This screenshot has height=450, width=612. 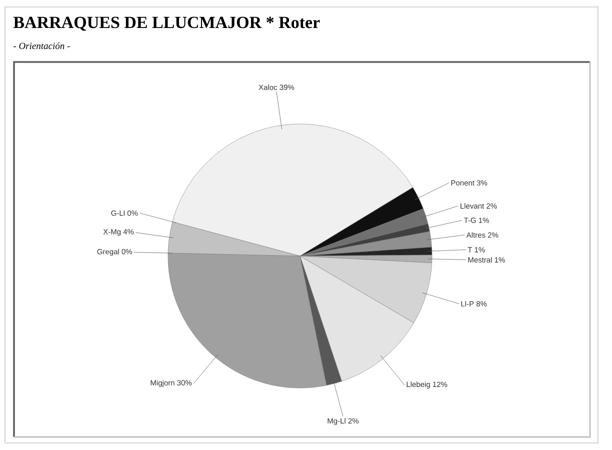 I want to click on chart-subtitle: - Orientación -, so click(x=42, y=46).